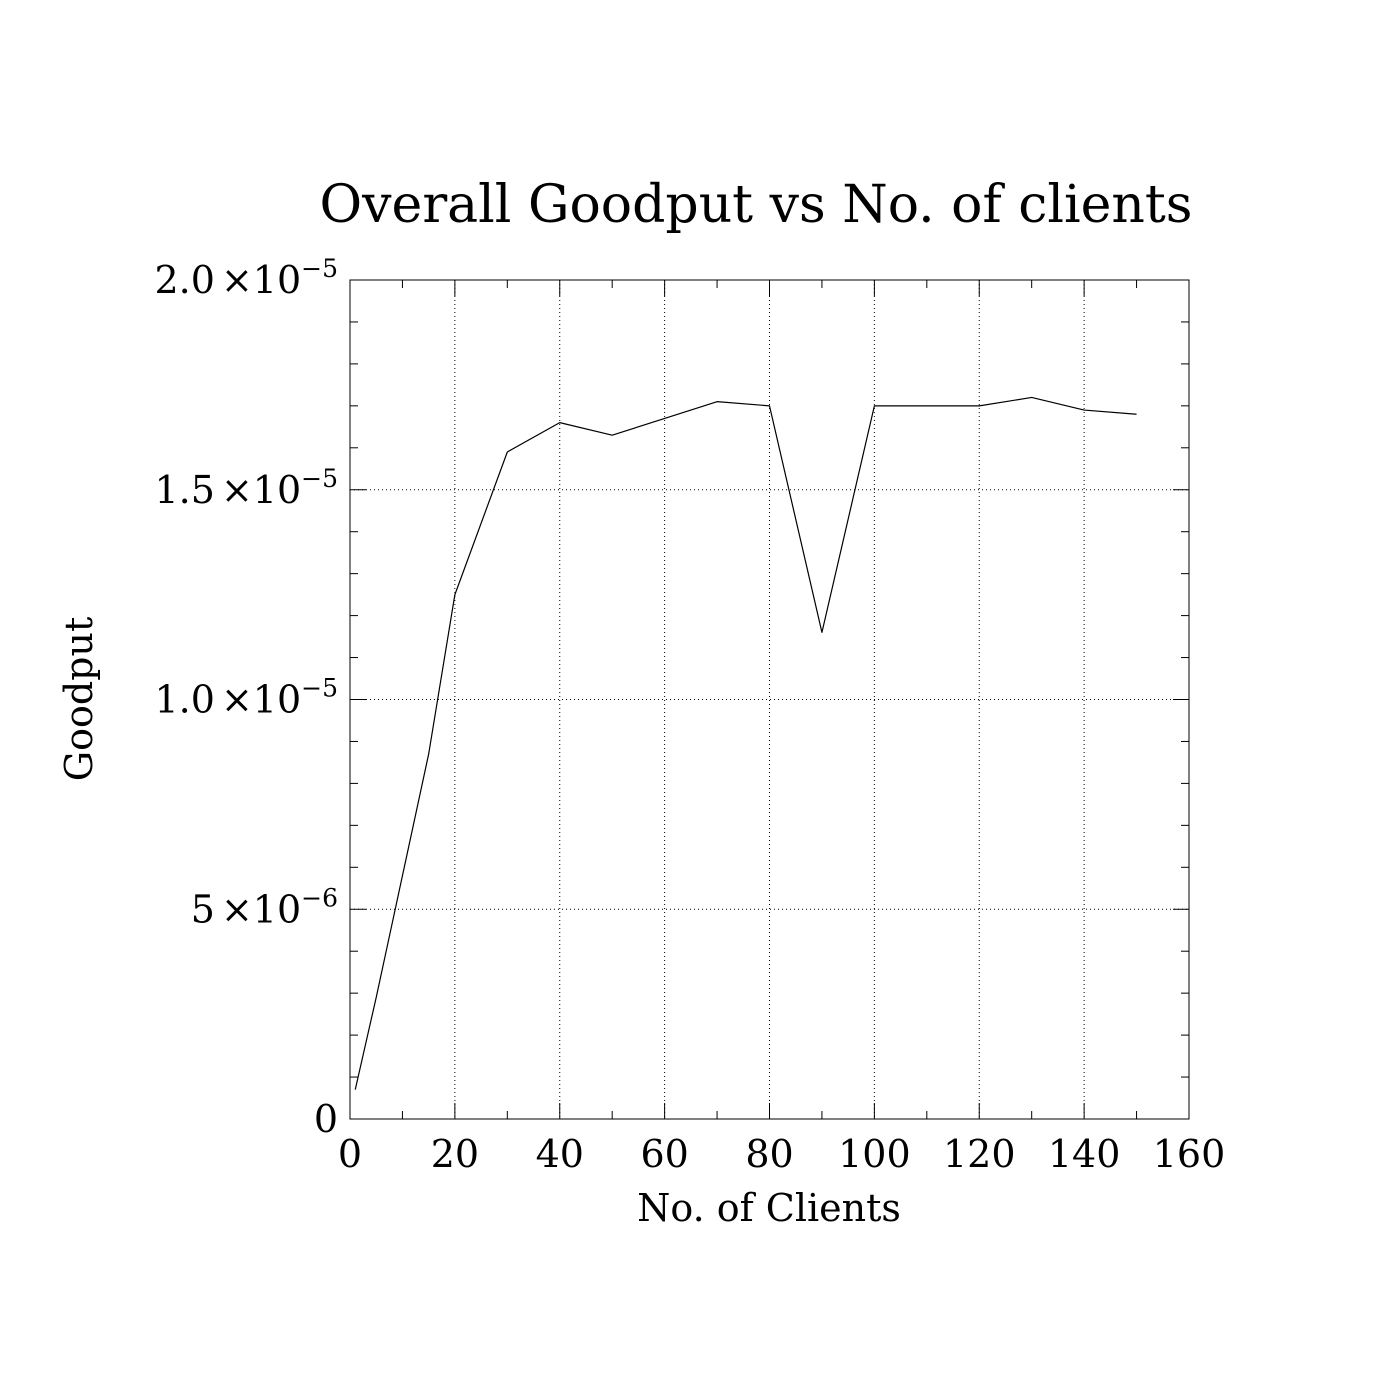 The image size is (1400, 1400). I want to click on y-tick-label: 1.0 ×10⁻⁵, so click(247, 698).